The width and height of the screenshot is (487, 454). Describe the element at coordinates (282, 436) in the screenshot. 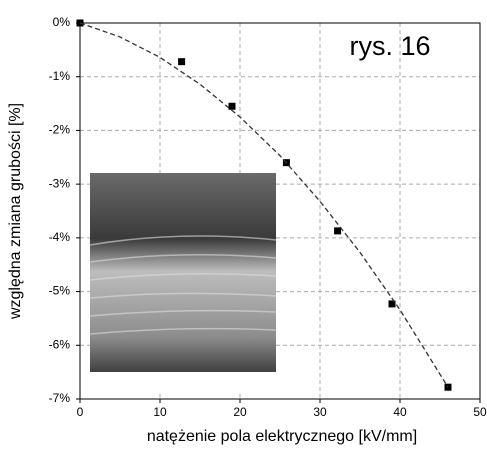

I see `x-axis-label: natężenie pola elektrycznego [kV/mm]` at that location.